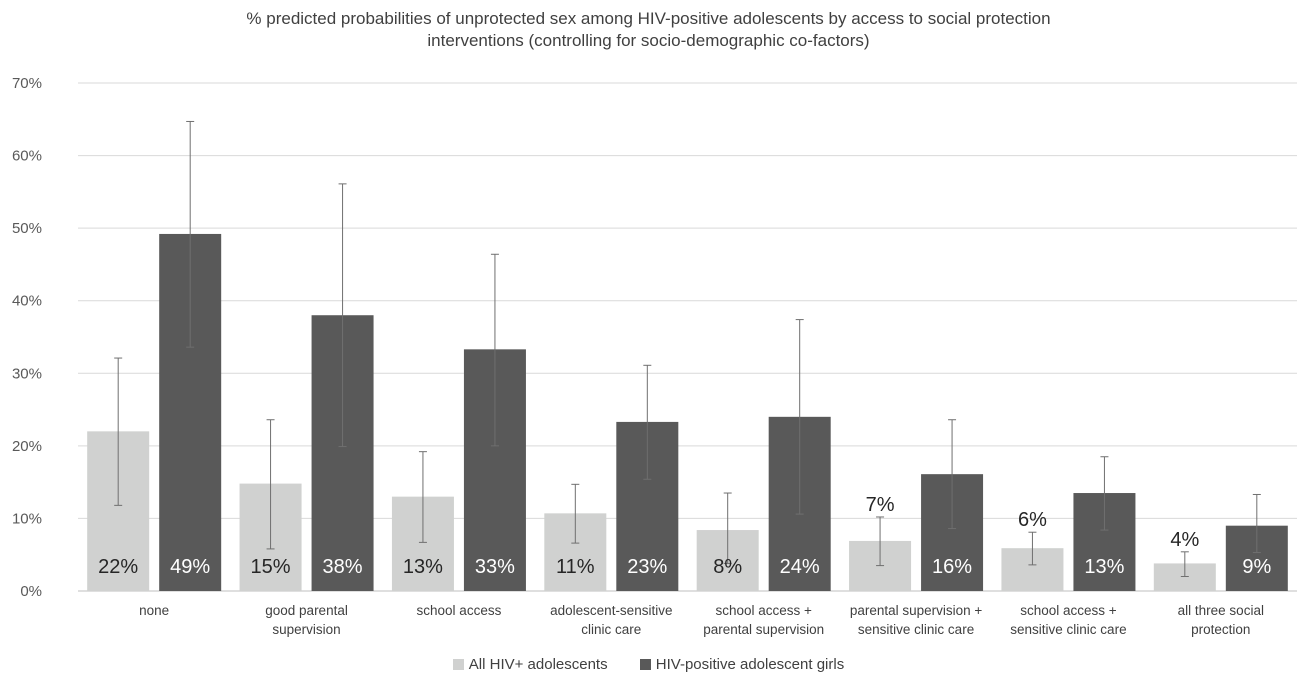 This screenshot has width=1297, height=680. Describe the element at coordinates (611, 629) in the screenshot. I see `x-tick-label: clinic care` at that location.